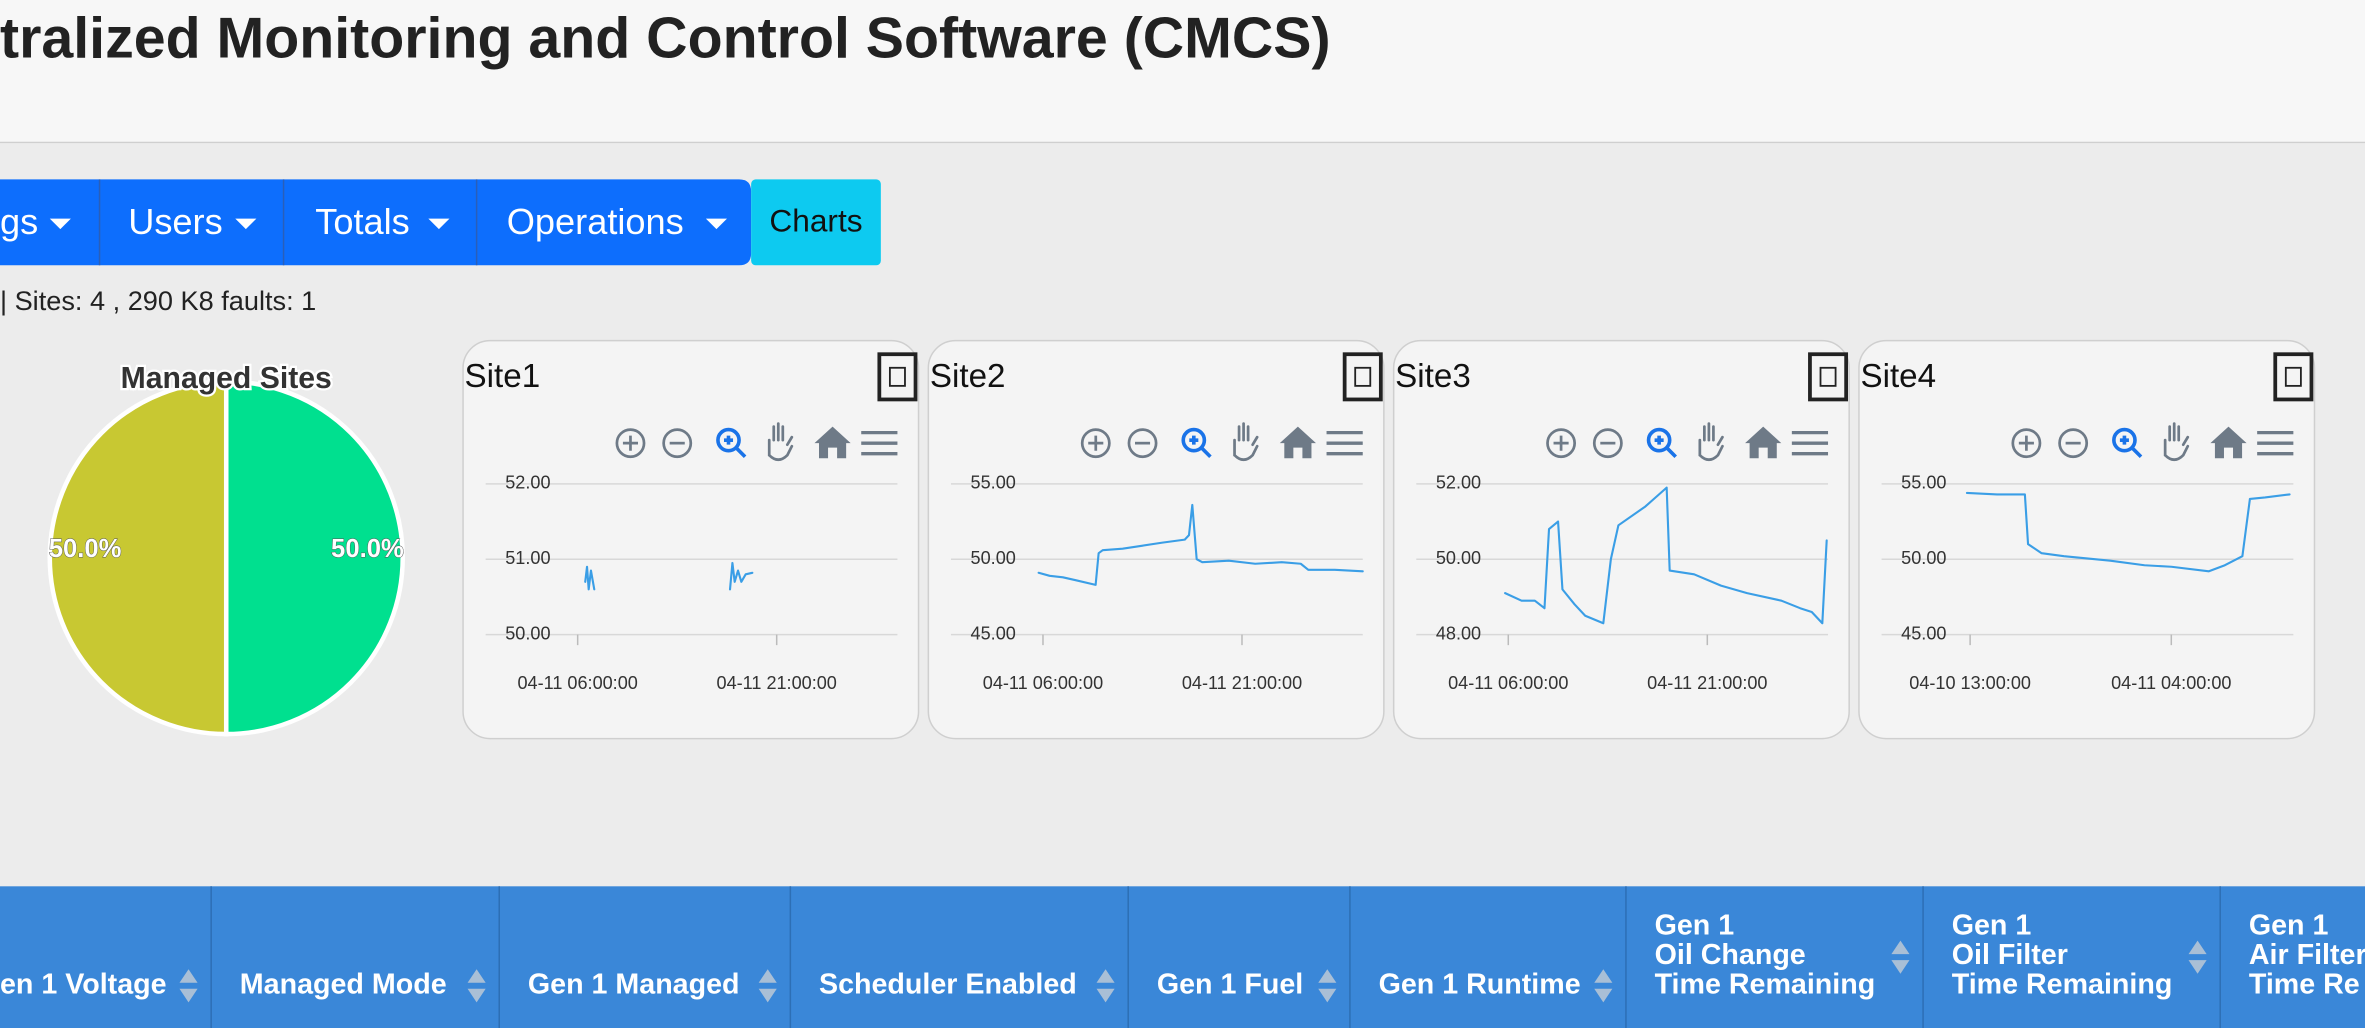  I want to click on charts-button-bg, so click(816, 222).